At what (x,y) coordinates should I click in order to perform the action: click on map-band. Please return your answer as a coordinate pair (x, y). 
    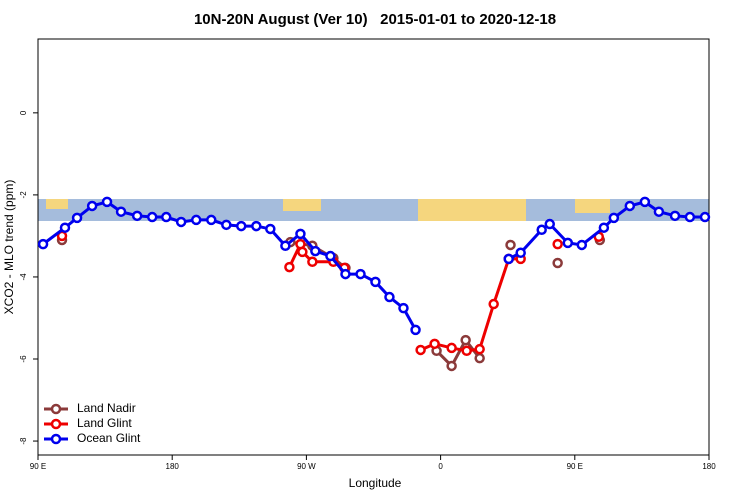
    Looking at the image, I should click on (373, 210).